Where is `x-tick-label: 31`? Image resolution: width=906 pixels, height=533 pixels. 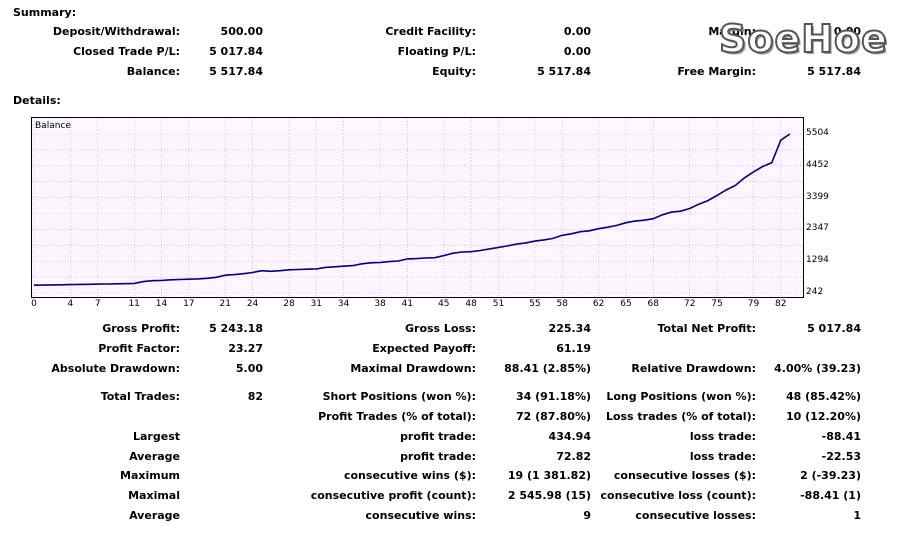
x-tick-label: 31 is located at coordinates (316, 304).